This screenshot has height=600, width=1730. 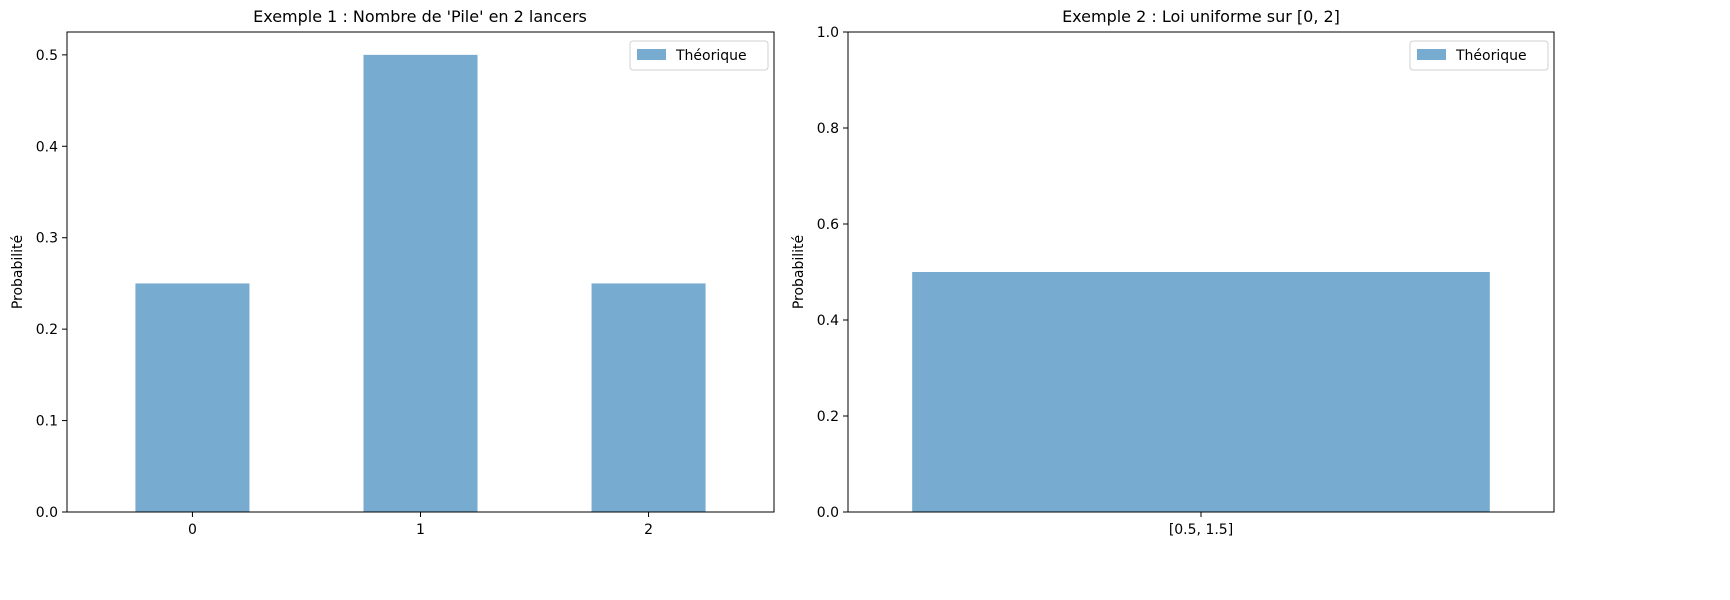 I want to click on chart-1-legend-frame, so click(x=699, y=55).